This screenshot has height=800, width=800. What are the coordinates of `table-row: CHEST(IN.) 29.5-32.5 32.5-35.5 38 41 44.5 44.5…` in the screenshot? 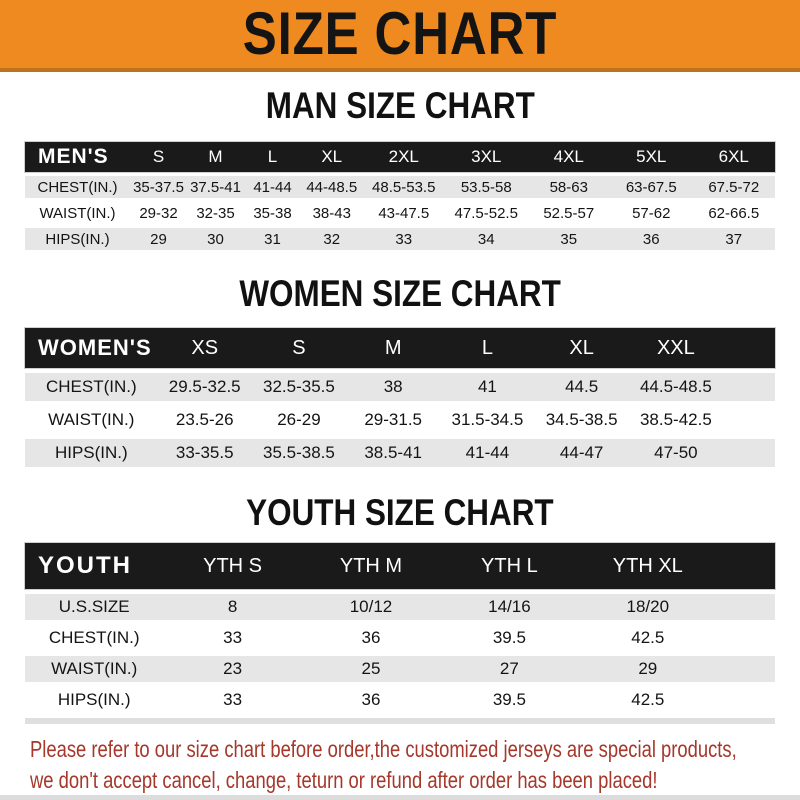 It's located at (400, 387).